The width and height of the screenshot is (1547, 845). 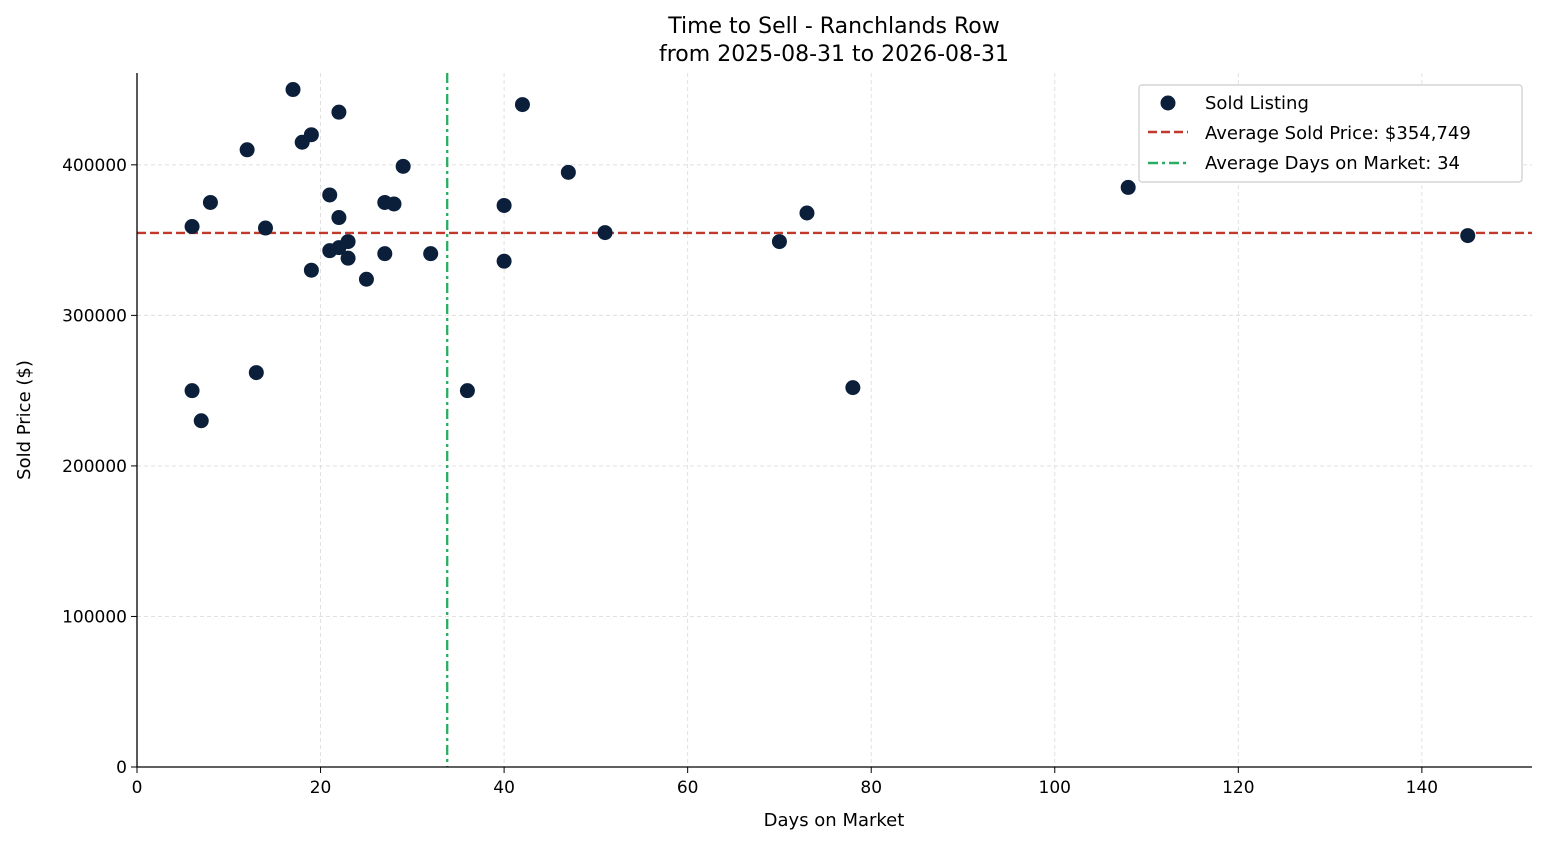 What do you see at coordinates (1422, 788) in the screenshot?
I see `x-tick-label: 140` at bounding box center [1422, 788].